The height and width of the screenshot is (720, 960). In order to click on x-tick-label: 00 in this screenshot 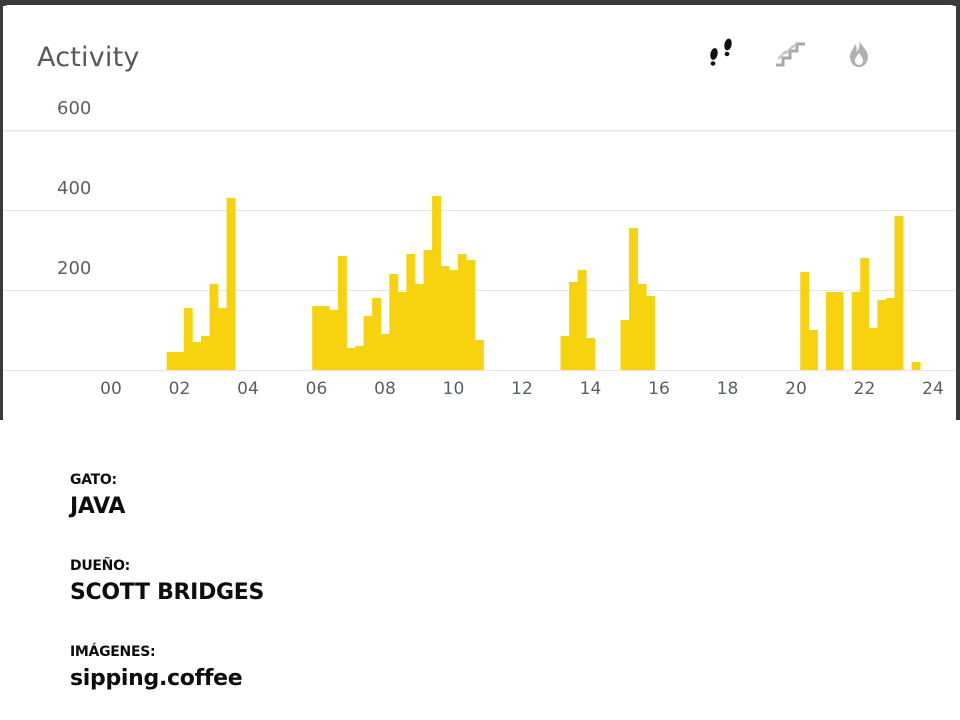, I will do `click(111, 389)`.